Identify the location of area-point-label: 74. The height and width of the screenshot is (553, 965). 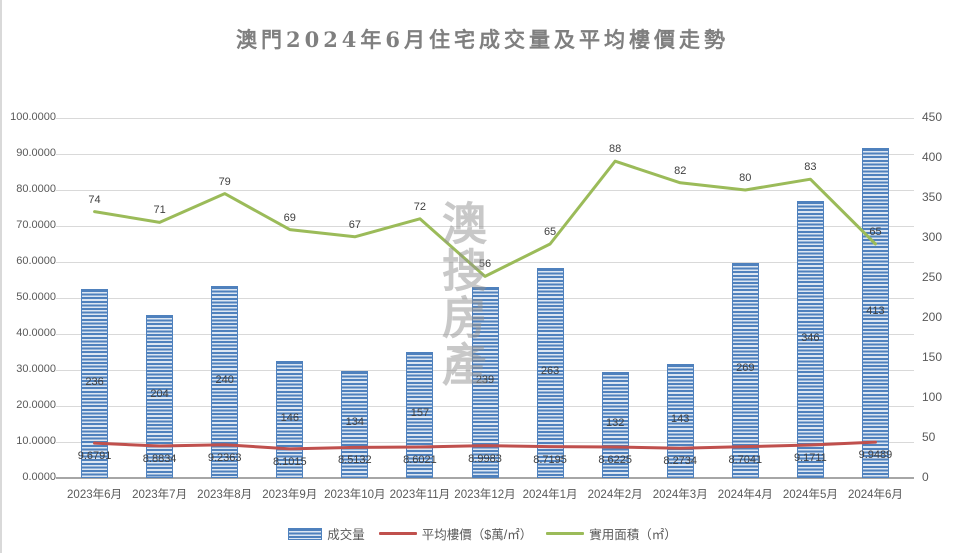
(94, 199).